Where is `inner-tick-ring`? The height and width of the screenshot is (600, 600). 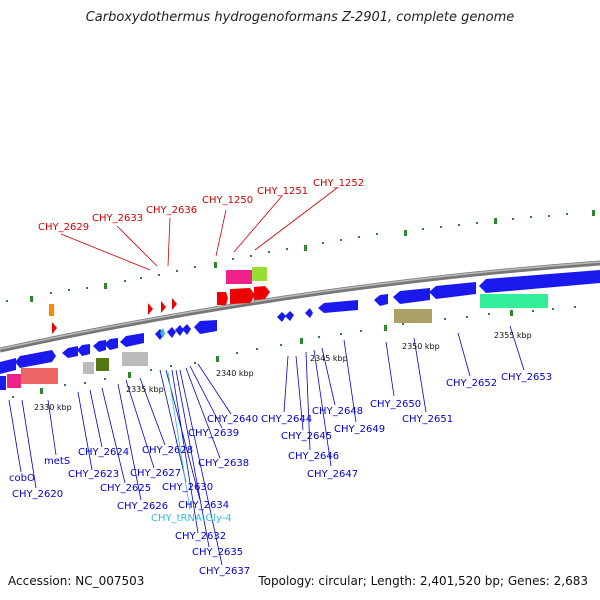
inner-tick-ring is located at coordinates (294, 352).